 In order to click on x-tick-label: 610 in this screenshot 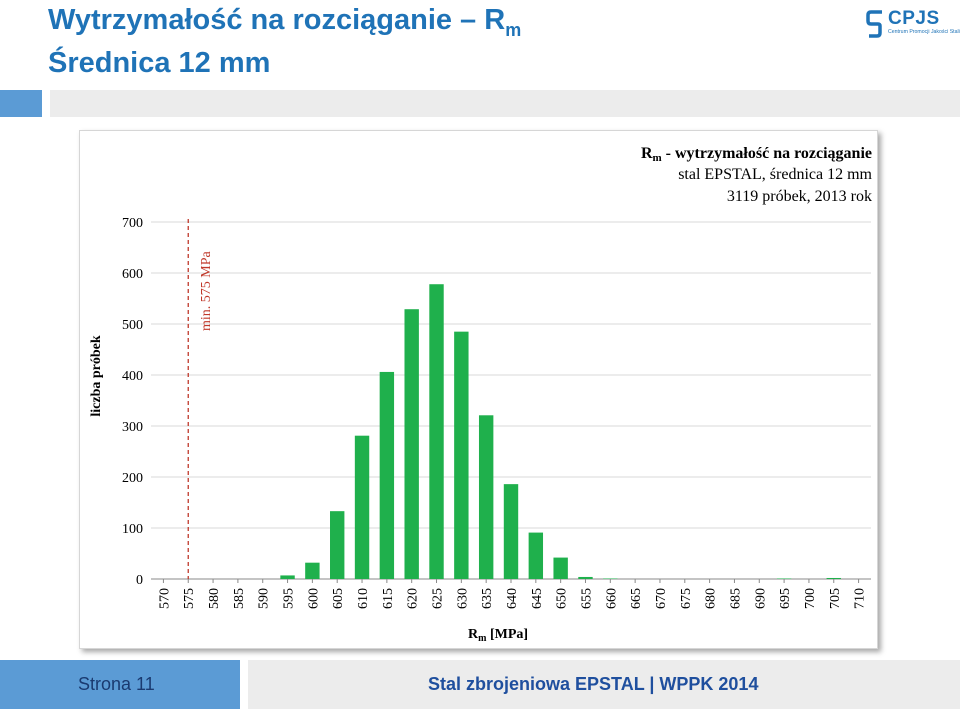, I will do `click(363, 598)`.